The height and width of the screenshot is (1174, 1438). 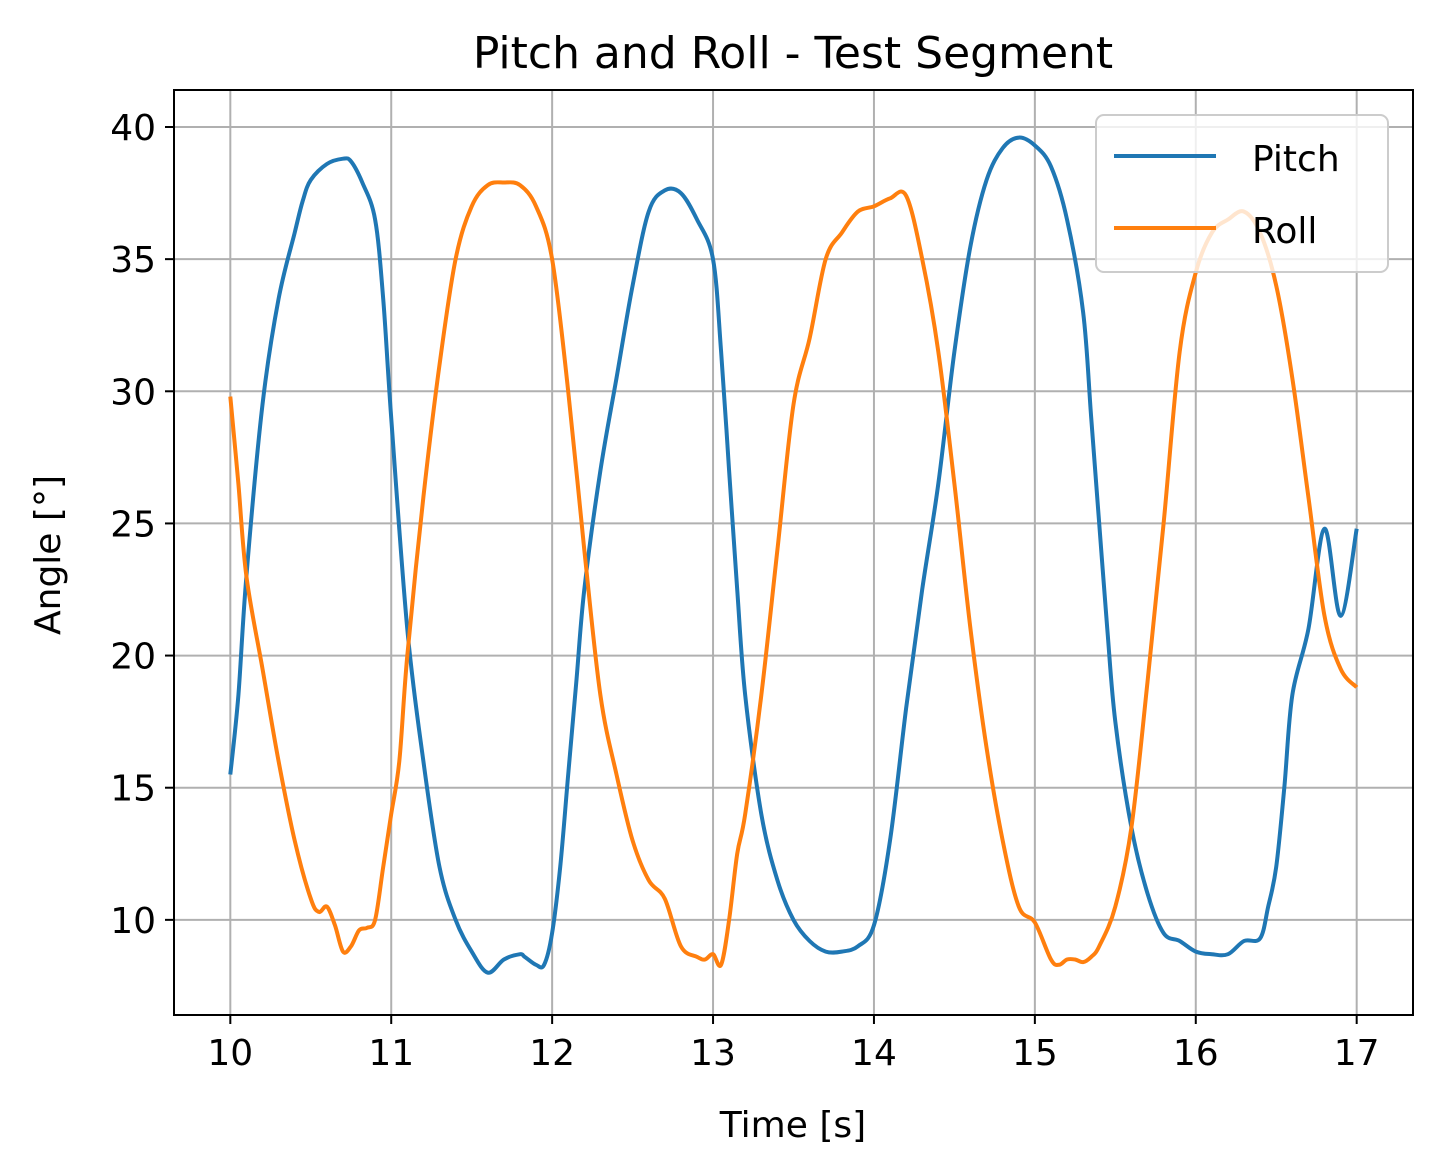 I want to click on x-tick-label: 10, so click(x=230, y=1053).